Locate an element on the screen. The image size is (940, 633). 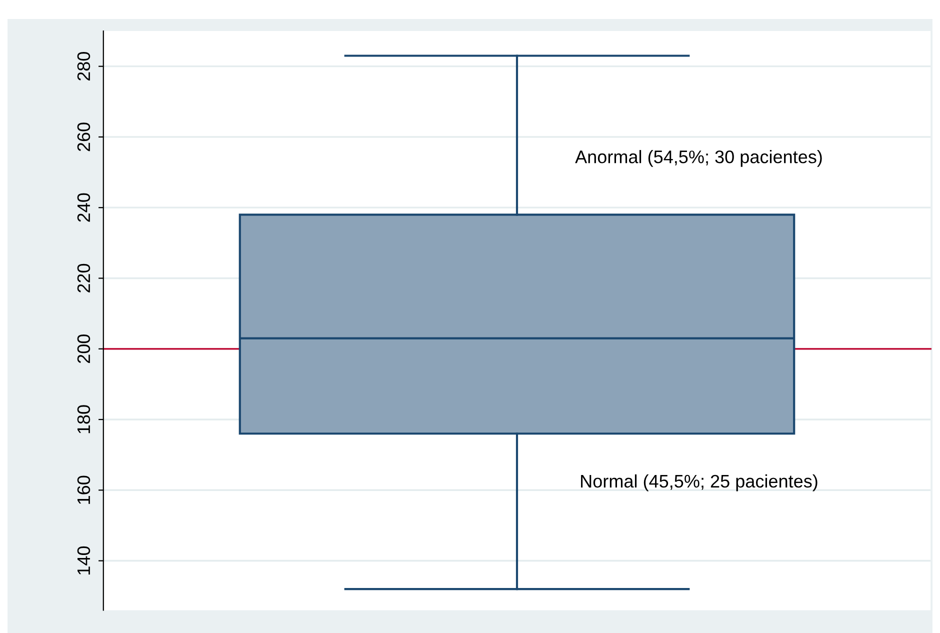
y-tick-label: 140 is located at coordinates (83, 560).